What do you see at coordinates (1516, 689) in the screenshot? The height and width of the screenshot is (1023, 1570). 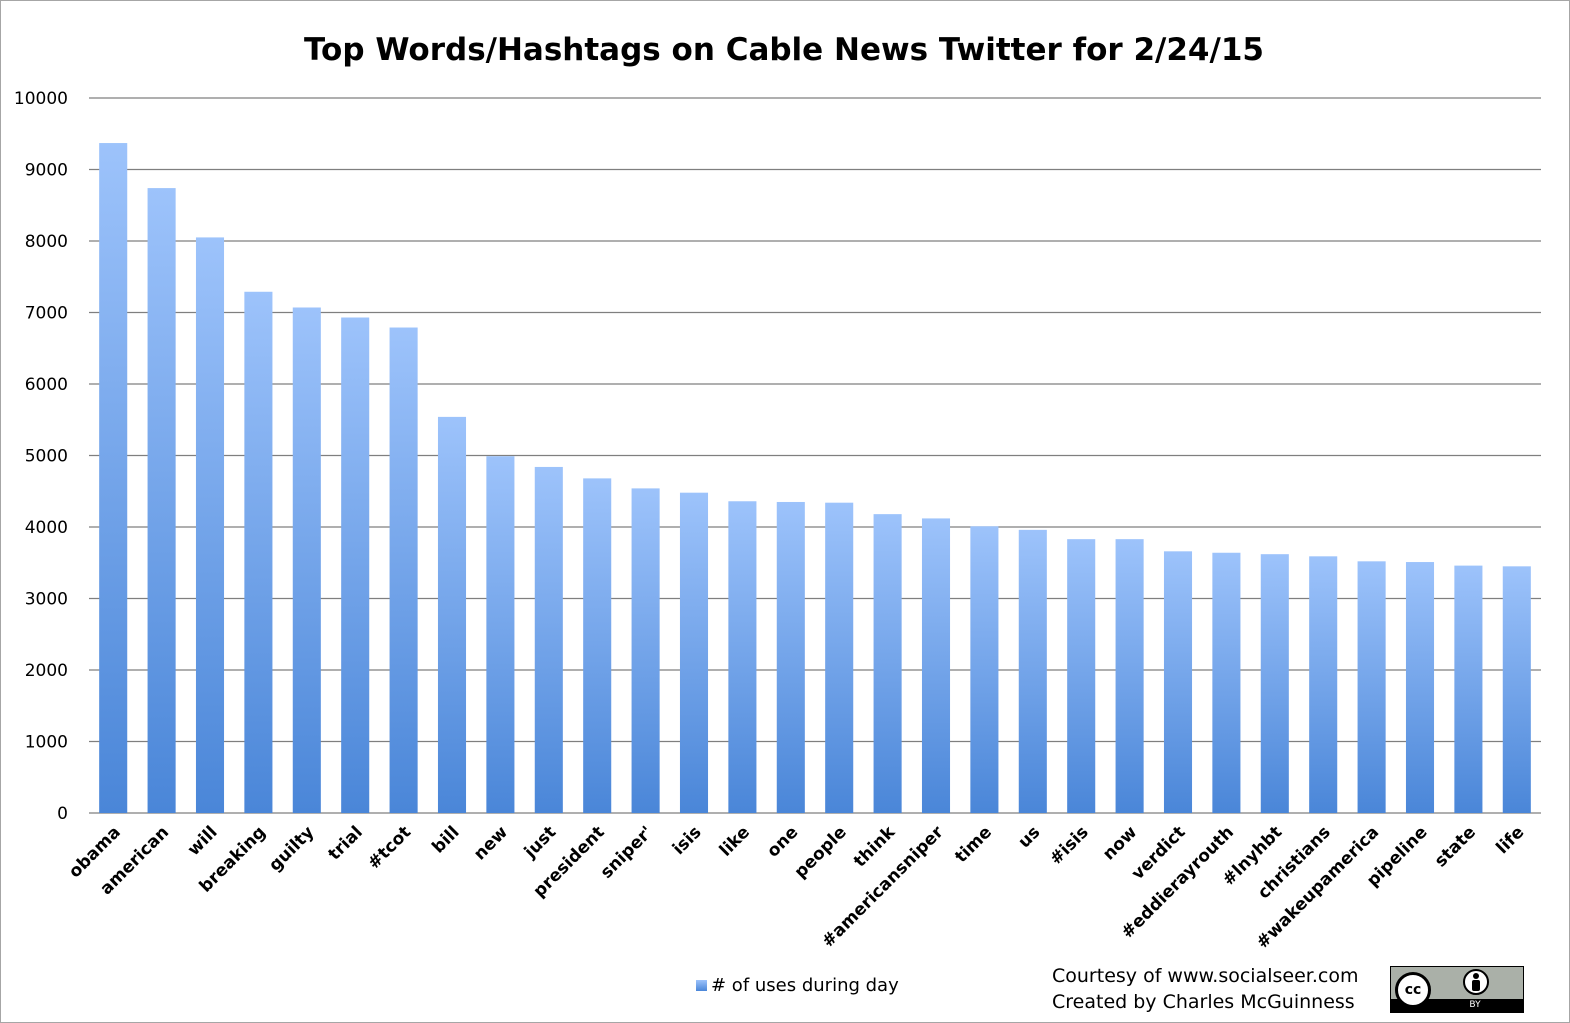 I see `bar-life` at bounding box center [1516, 689].